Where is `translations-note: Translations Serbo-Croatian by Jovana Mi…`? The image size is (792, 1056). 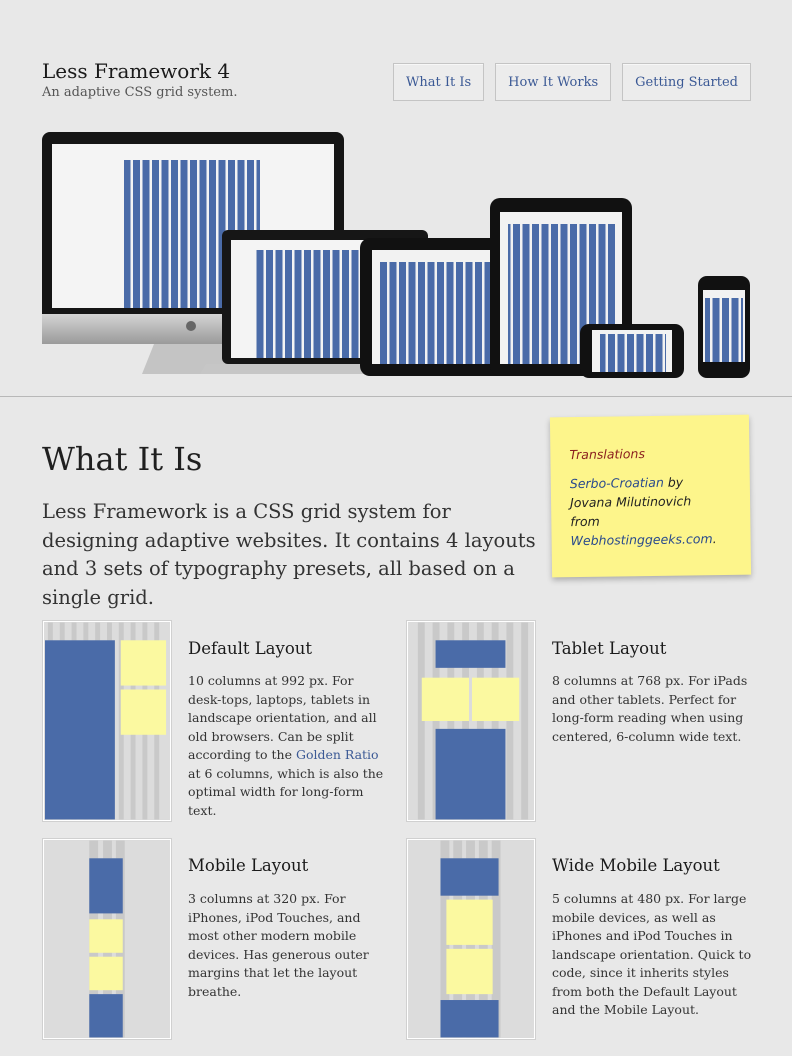 translations-note: Translations Serbo-Croatian by Jovana Mi… is located at coordinates (650, 496).